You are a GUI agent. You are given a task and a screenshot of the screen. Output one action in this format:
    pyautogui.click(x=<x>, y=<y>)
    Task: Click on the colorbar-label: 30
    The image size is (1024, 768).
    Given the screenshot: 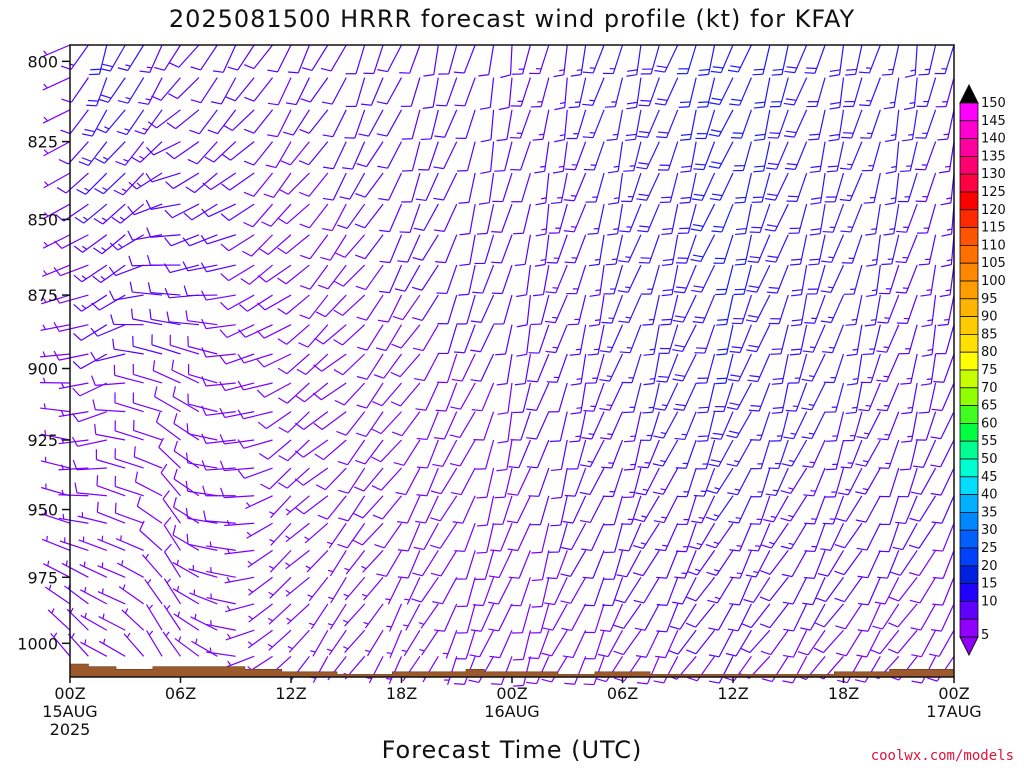 What is the action you would take?
    pyautogui.click(x=989, y=530)
    